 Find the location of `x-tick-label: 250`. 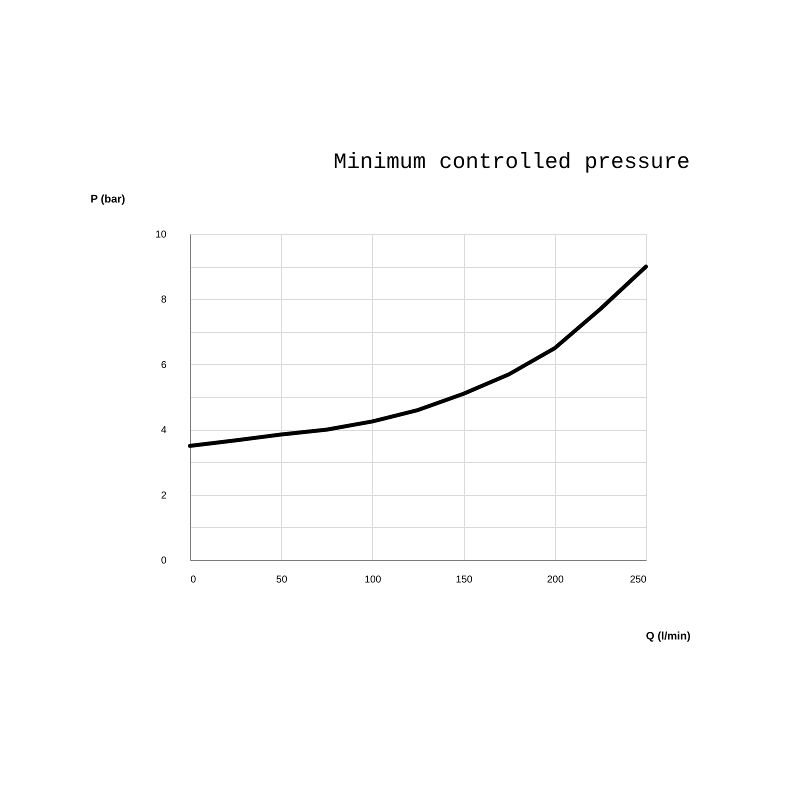

x-tick-label: 250 is located at coordinates (638, 580).